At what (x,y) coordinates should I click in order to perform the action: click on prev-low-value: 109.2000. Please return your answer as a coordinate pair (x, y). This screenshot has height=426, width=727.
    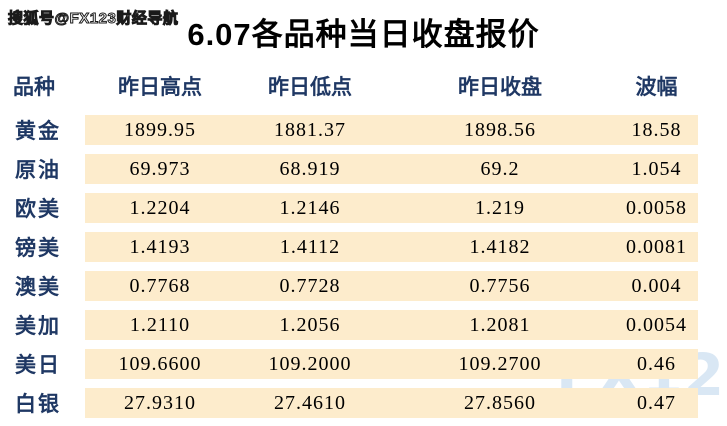
    Looking at the image, I should click on (310, 364).